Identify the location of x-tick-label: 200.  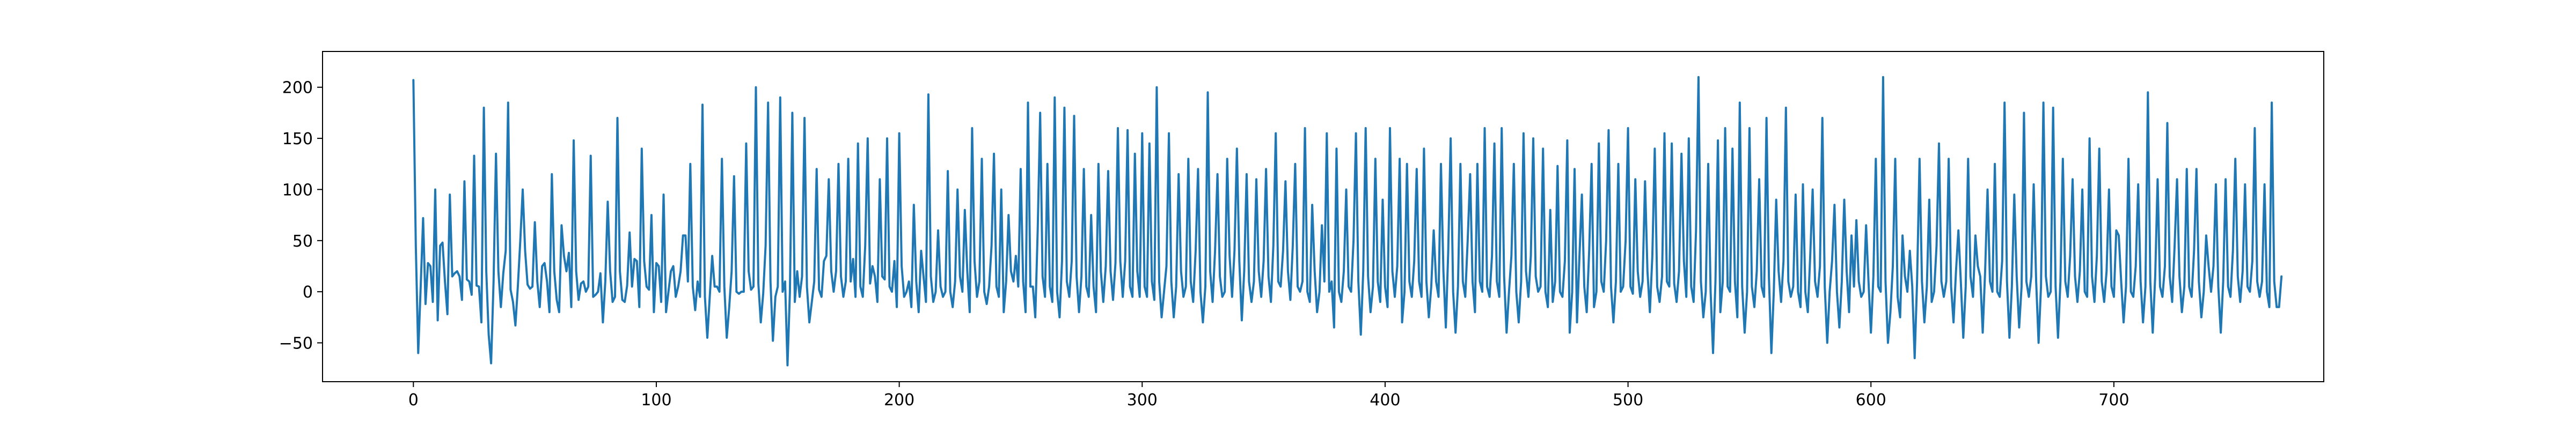
(899, 400).